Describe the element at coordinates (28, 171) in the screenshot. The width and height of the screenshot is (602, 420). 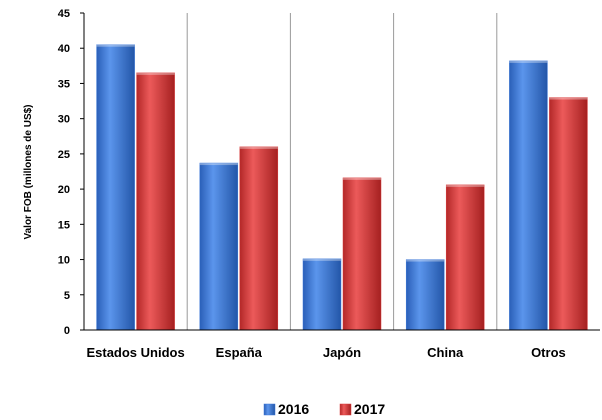
I see `y-axis-title: Valor FOB (millones de US$)` at that location.